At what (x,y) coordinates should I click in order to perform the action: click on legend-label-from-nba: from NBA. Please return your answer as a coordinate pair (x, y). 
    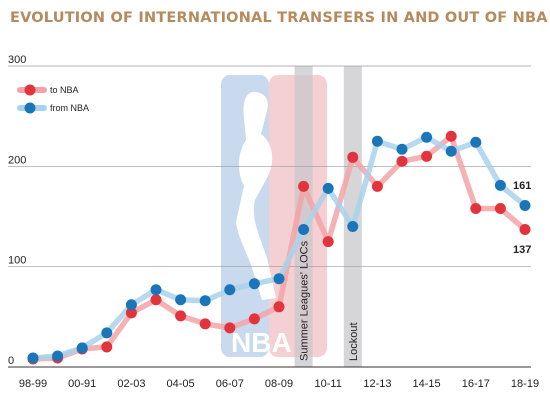
    Looking at the image, I should click on (69, 108).